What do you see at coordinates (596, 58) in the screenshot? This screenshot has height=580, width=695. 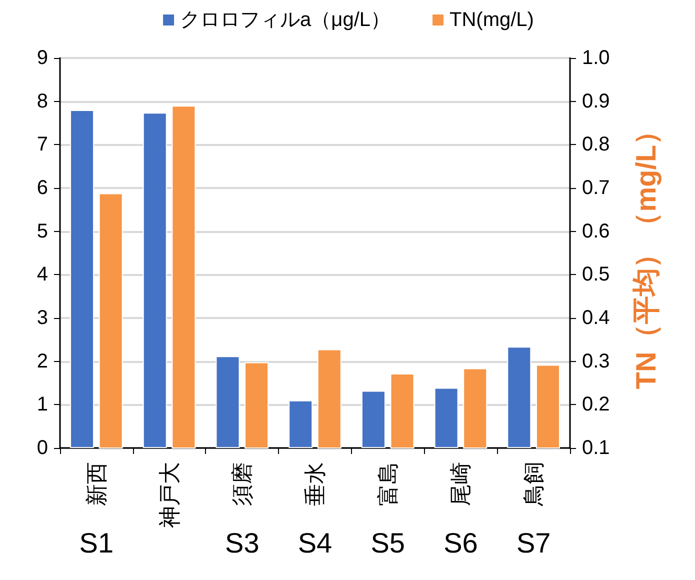 I see `y2-tick-label: 1.0` at bounding box center [596, 58].